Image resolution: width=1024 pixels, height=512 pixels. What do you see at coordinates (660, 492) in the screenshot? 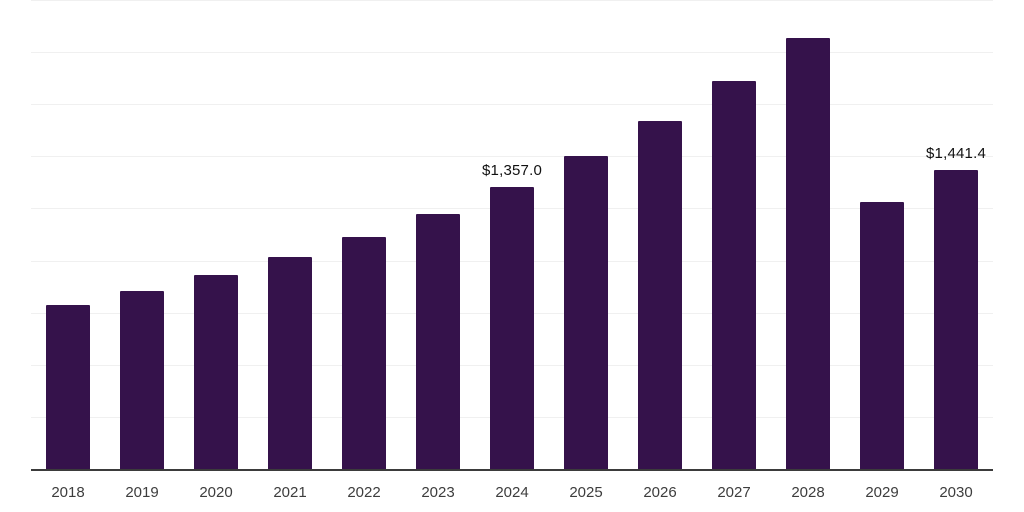
I see `x-tick-label-2026: 2026` at bounding box center [660, 492].